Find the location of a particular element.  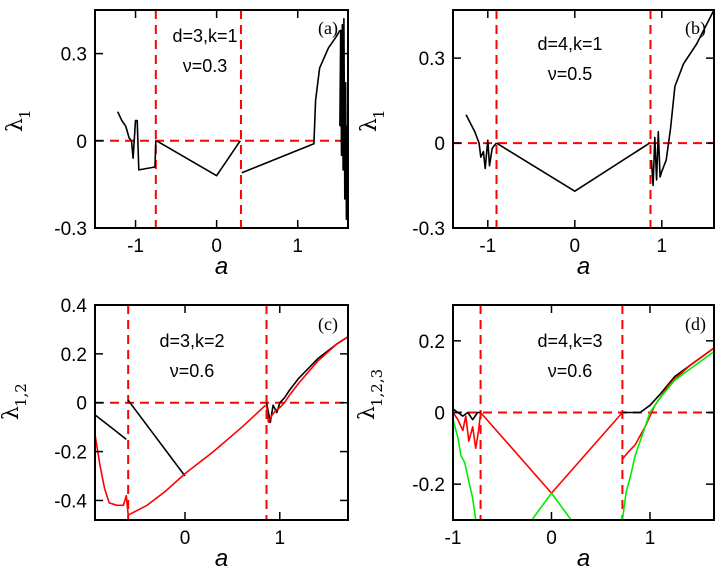

panel-d-ytick-label: -0.2 is located at coordinates (428, 485).